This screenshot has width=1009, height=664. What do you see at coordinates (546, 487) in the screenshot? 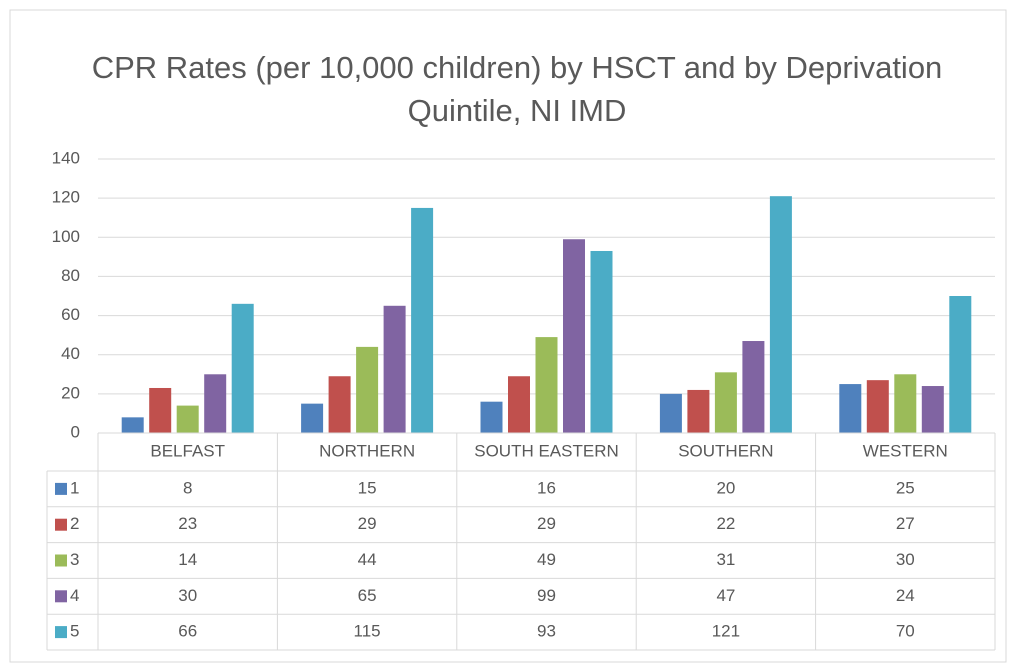
I see `table-cell: 16` at bounding box center [546, 487].